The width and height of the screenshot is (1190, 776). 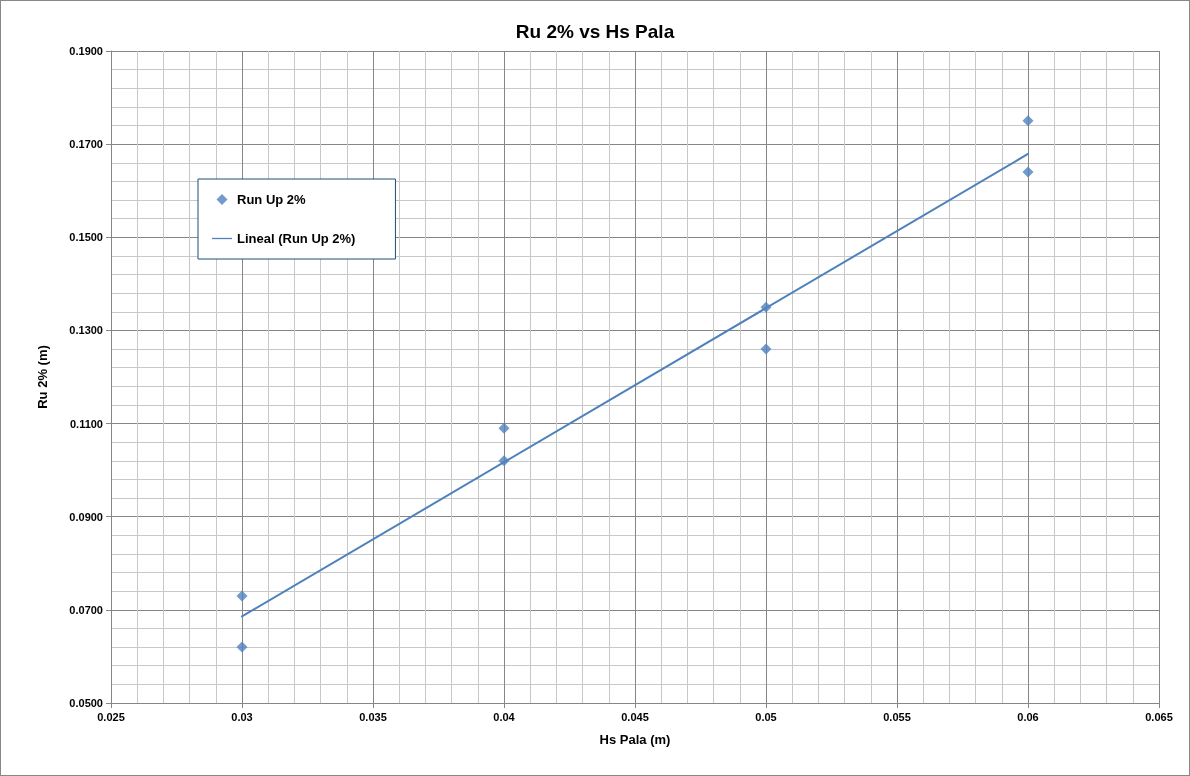 I want to click on x-tick-label: 0.055, so click(x=897, y=716).